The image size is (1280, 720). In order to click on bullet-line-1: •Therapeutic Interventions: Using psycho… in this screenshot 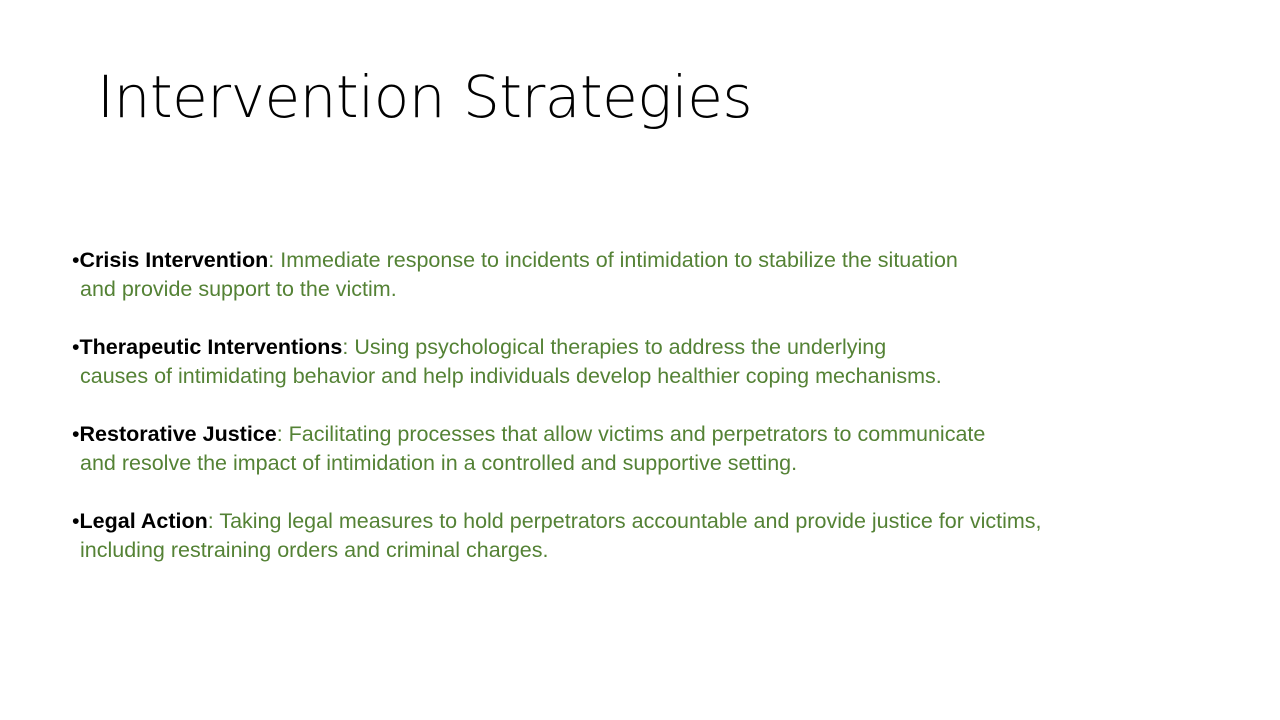, I will do `click(647, 347)`.